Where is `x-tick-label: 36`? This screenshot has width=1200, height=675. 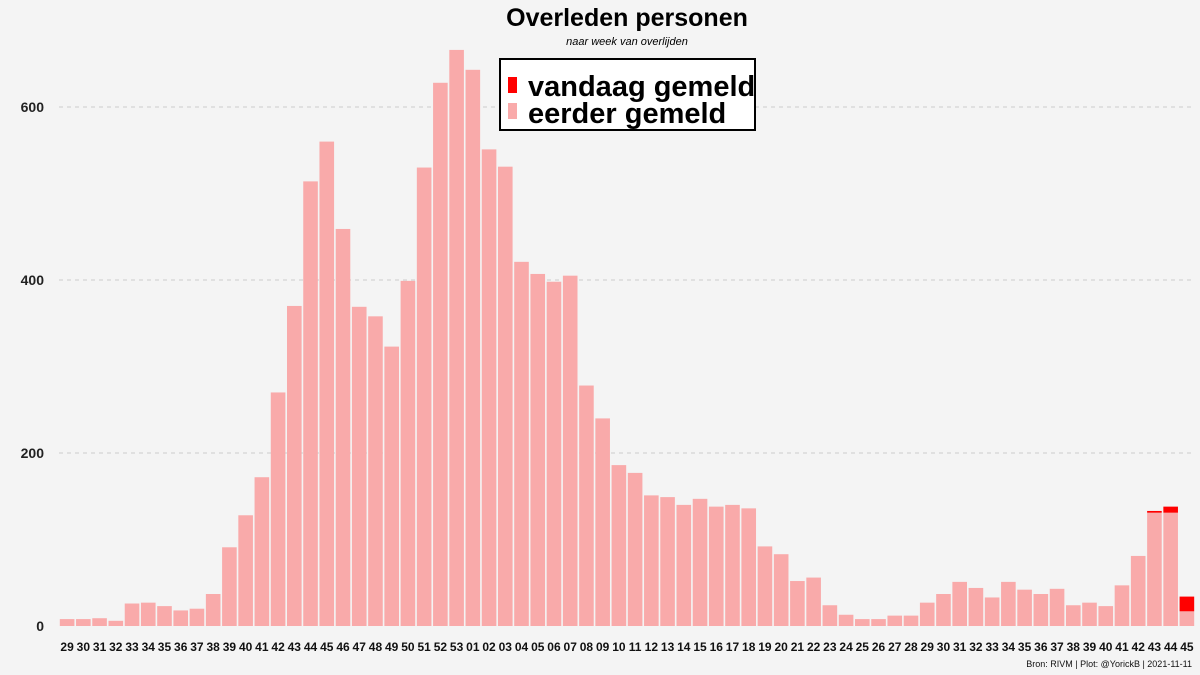 x-tick-label: 36 is located at coordinates (181, 647).